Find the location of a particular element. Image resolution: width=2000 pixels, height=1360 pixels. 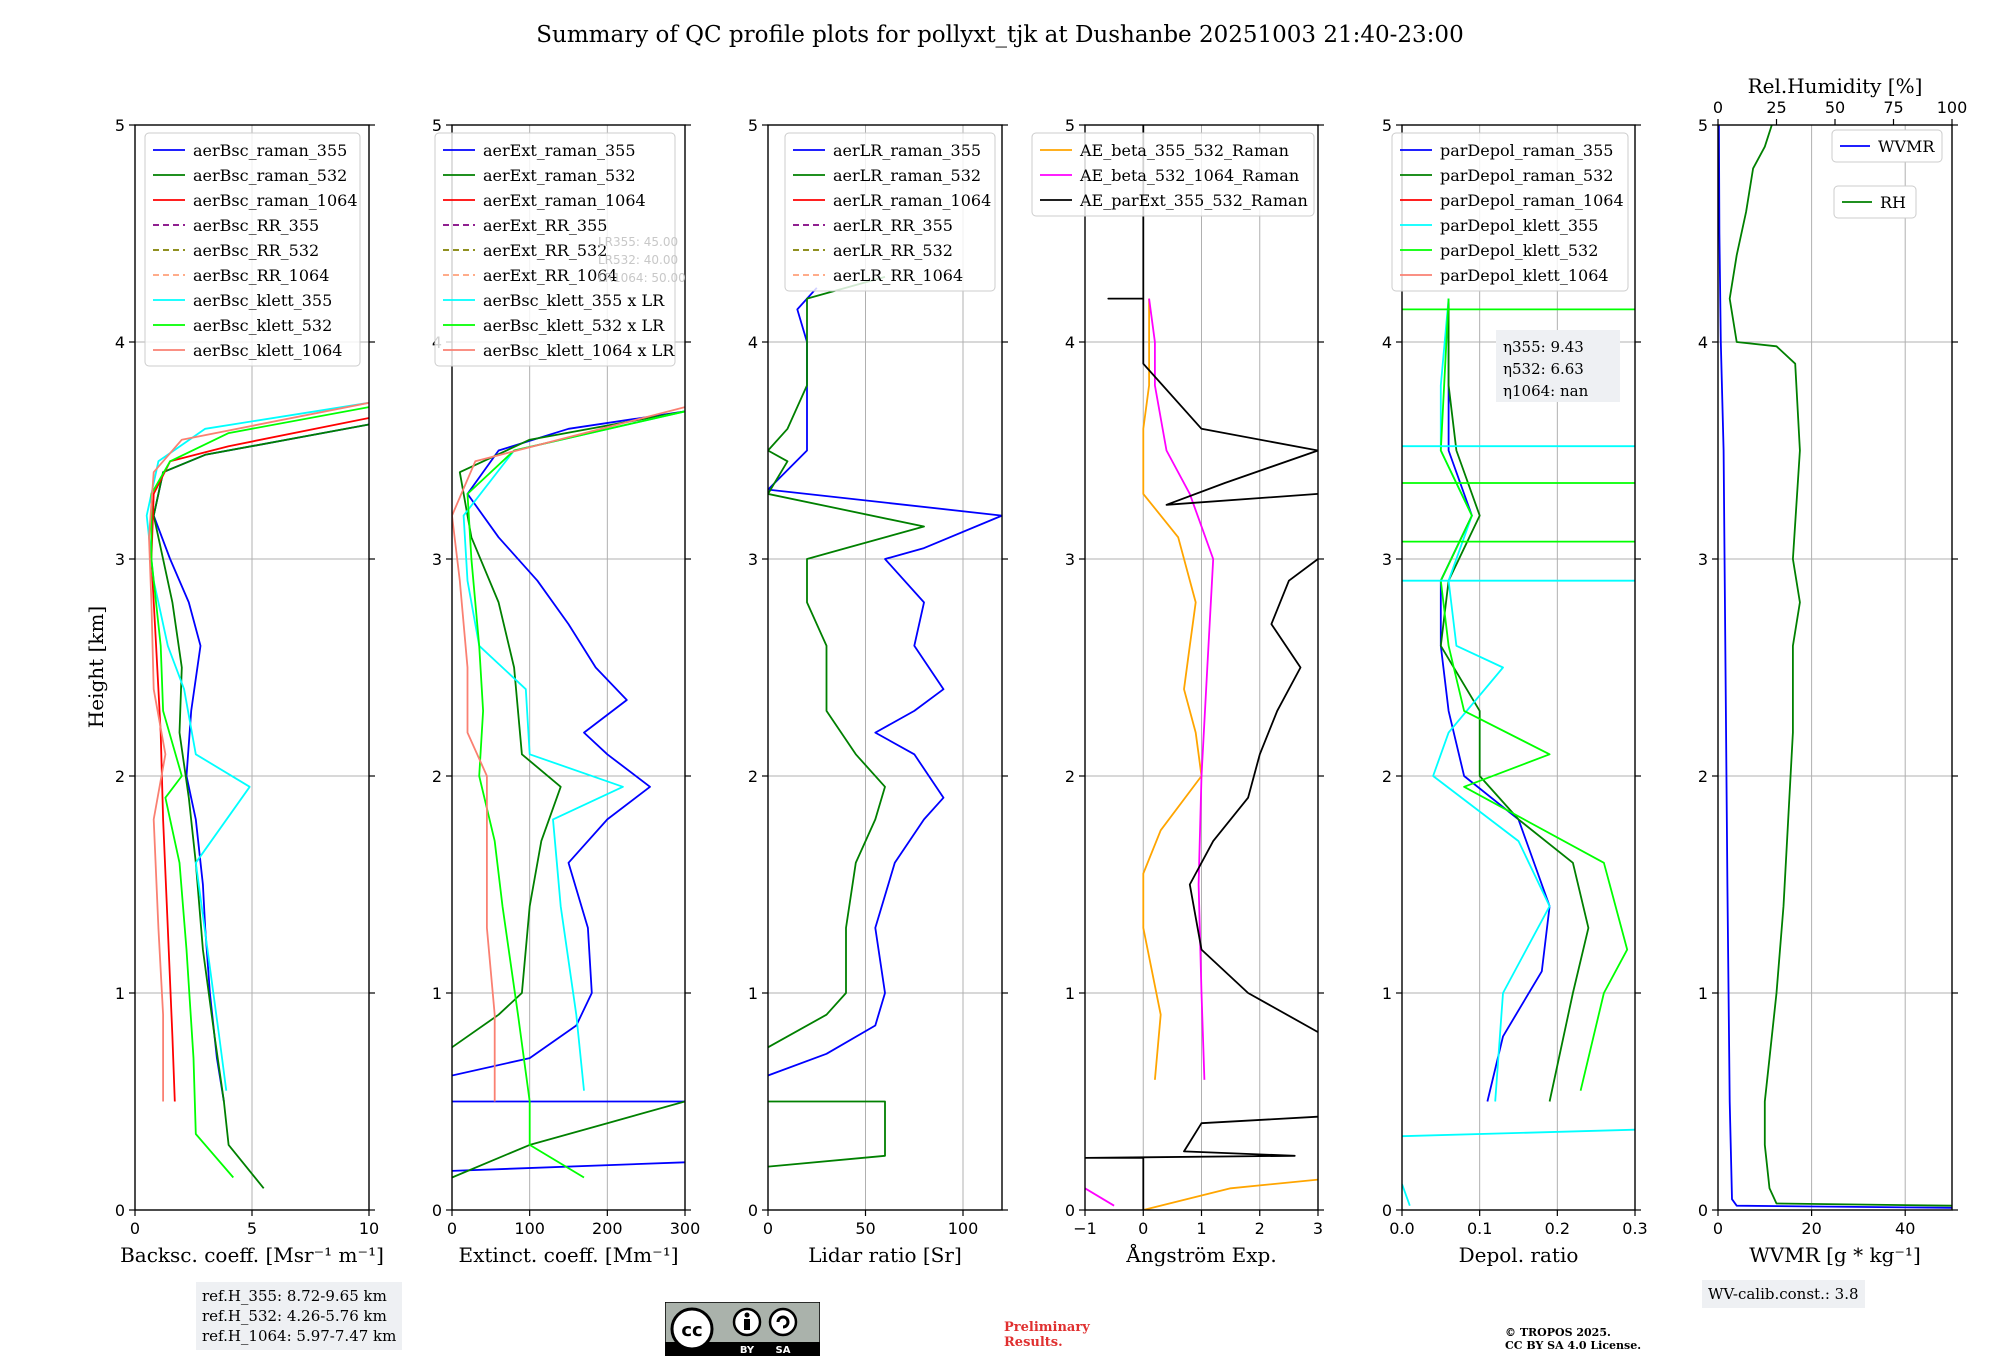

x-axis-label: Depol. ratio is located at coordinates (1519, 1255).